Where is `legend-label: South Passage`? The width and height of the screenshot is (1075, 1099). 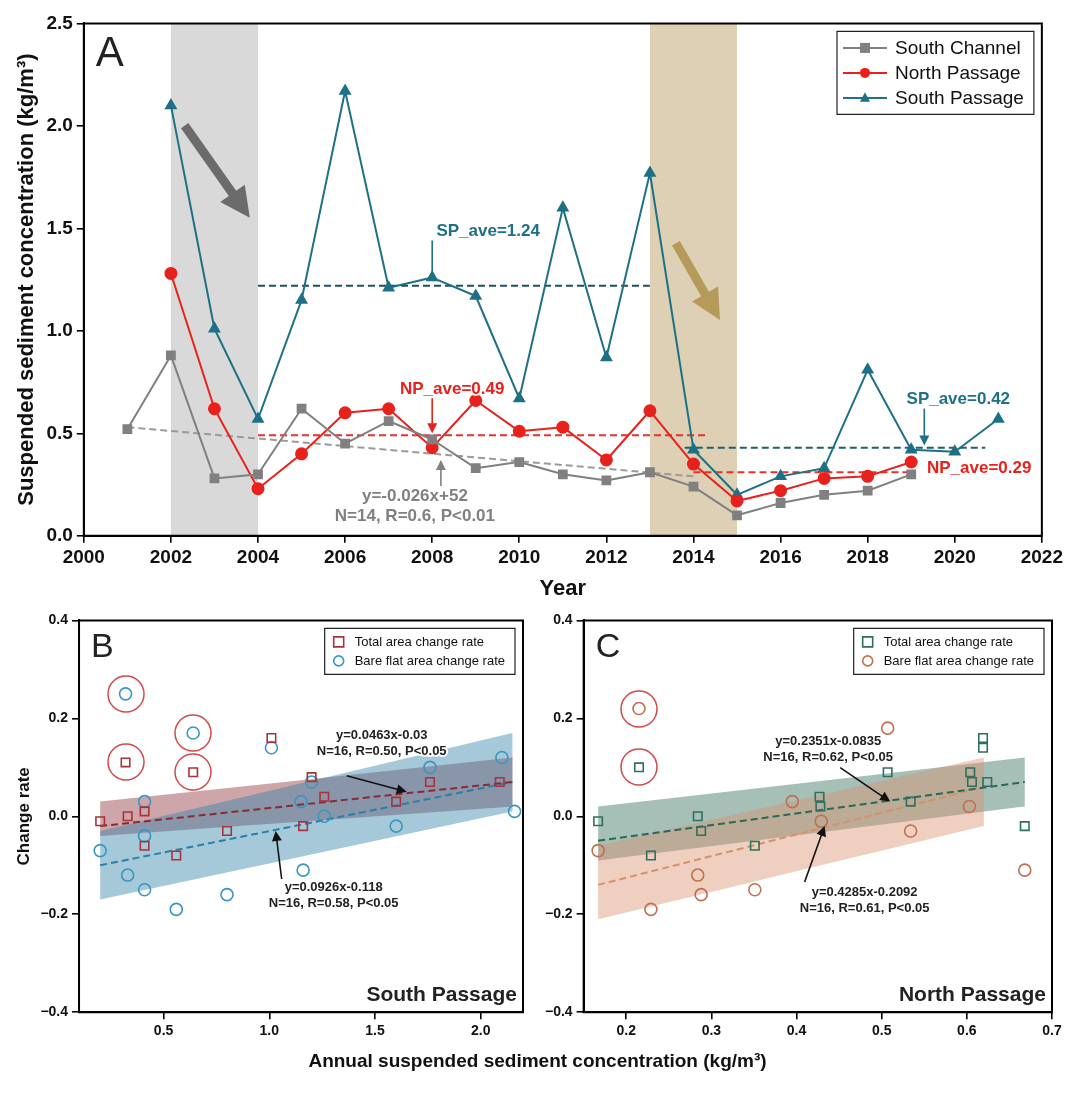 legend-label: South Passage is located at coordinates (959, 98).